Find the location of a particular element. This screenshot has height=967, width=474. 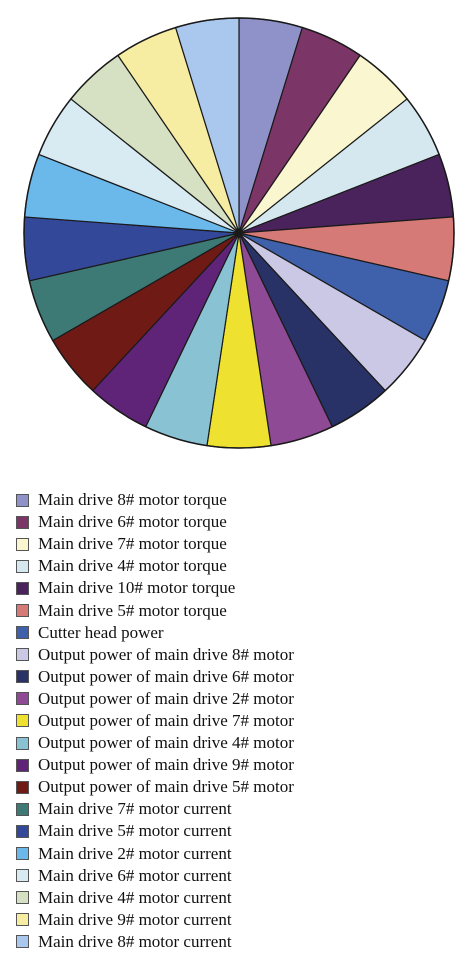

legend-item: Main drive 8# motor current is located at coordinates (241, 942).